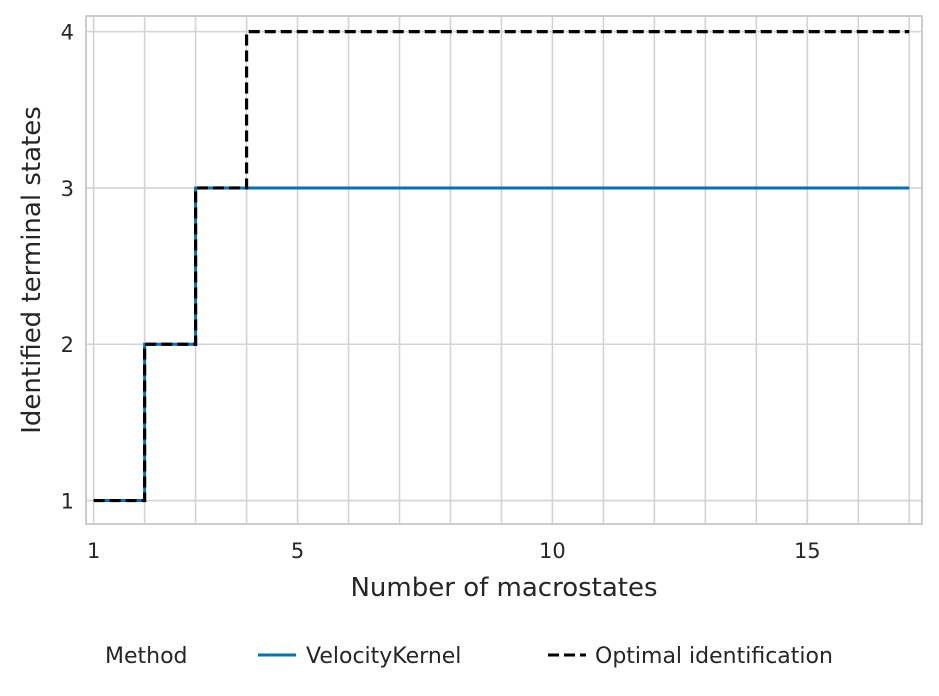 The width and height of the screenshot is (939, 696). Describe the element at coordinates (383, 656) in the screenshot. I see `legend-label-velocitykernel: VelocityKernel` at that location.